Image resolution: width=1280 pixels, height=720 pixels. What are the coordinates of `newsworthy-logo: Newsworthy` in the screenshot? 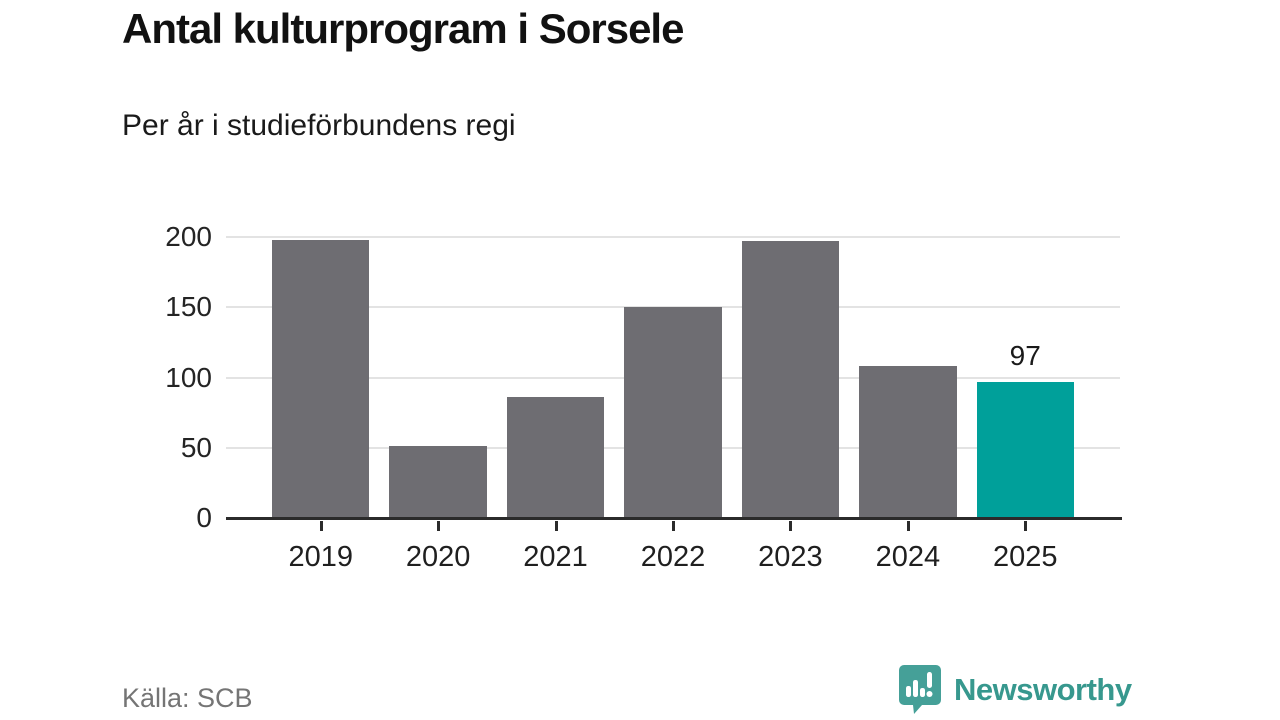 It's located at (1015, 690).